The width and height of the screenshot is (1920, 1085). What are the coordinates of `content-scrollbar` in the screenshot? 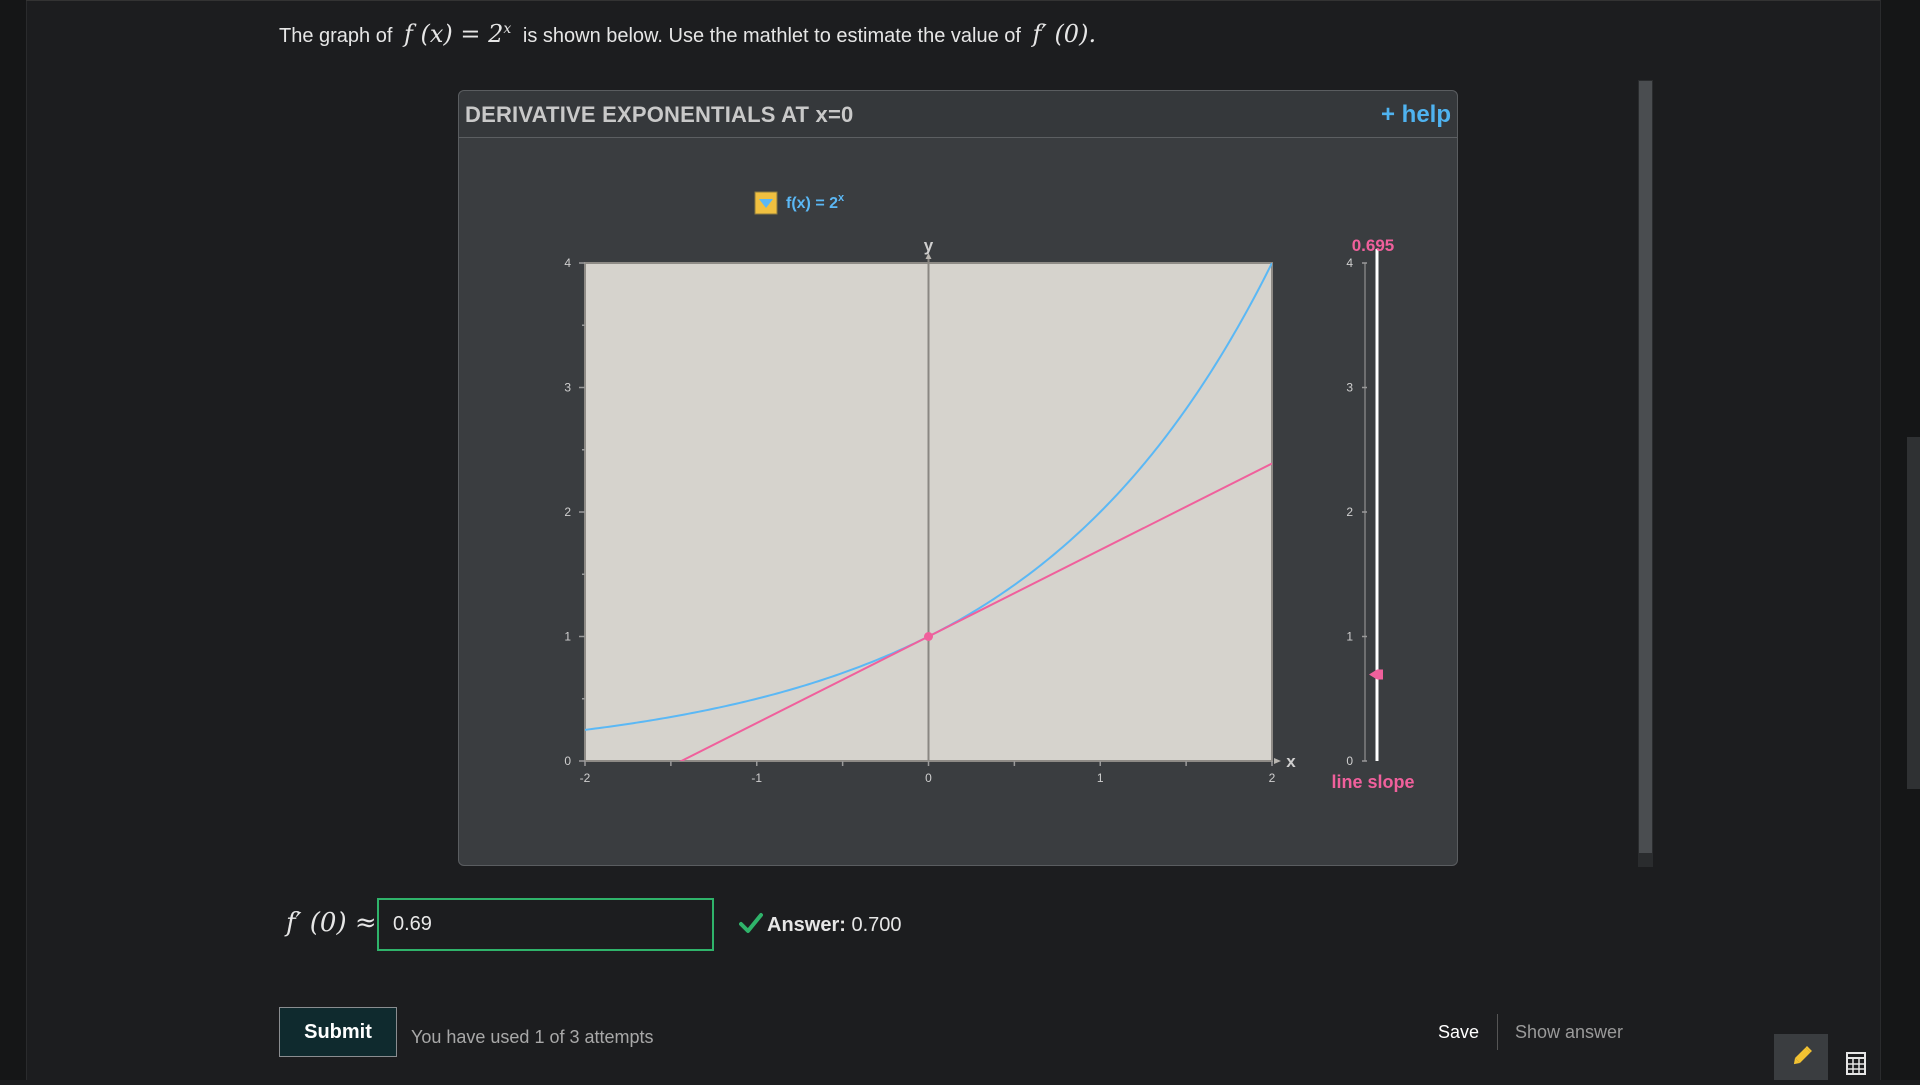 It's located at (1645, 467).